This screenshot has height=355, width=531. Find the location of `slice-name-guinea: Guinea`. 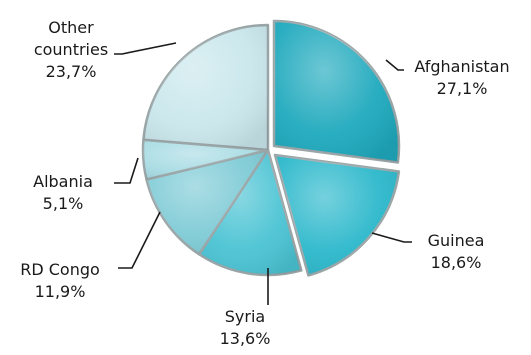

slice-name-guinea: Guinea is located at coordinates (456, 240).